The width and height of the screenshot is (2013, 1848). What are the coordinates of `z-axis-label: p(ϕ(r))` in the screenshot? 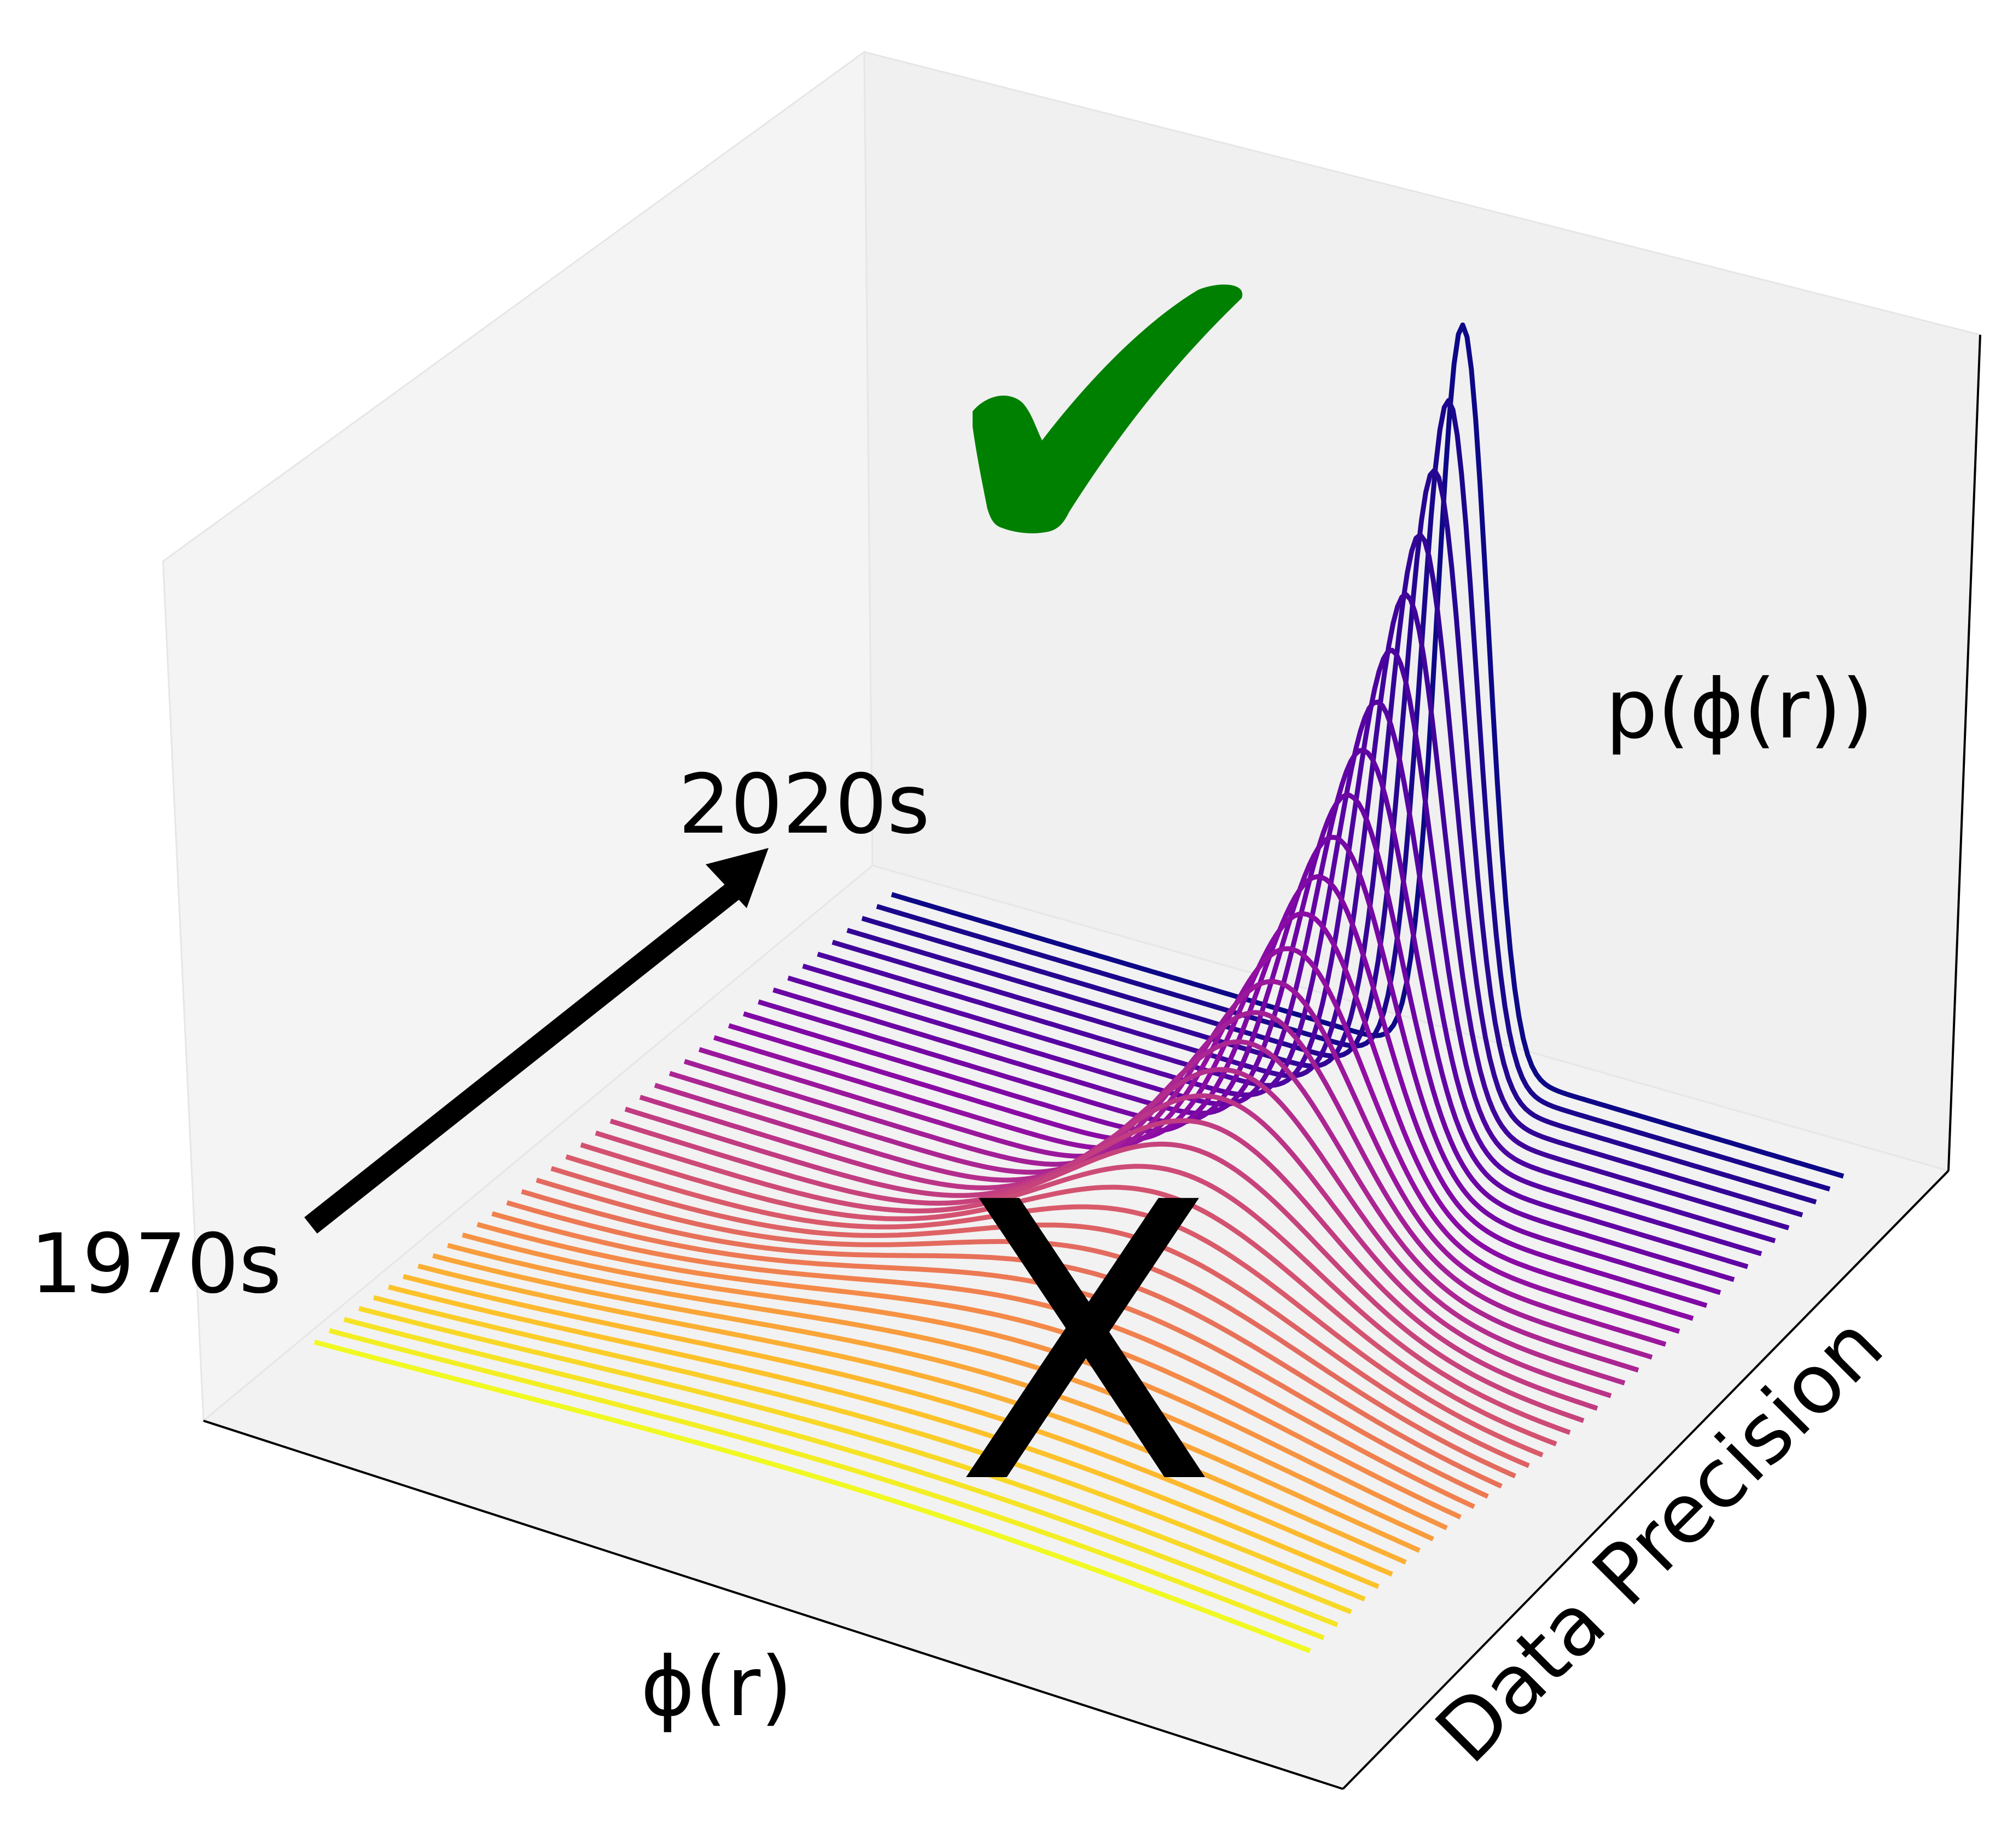 It's located at (1739, 709).